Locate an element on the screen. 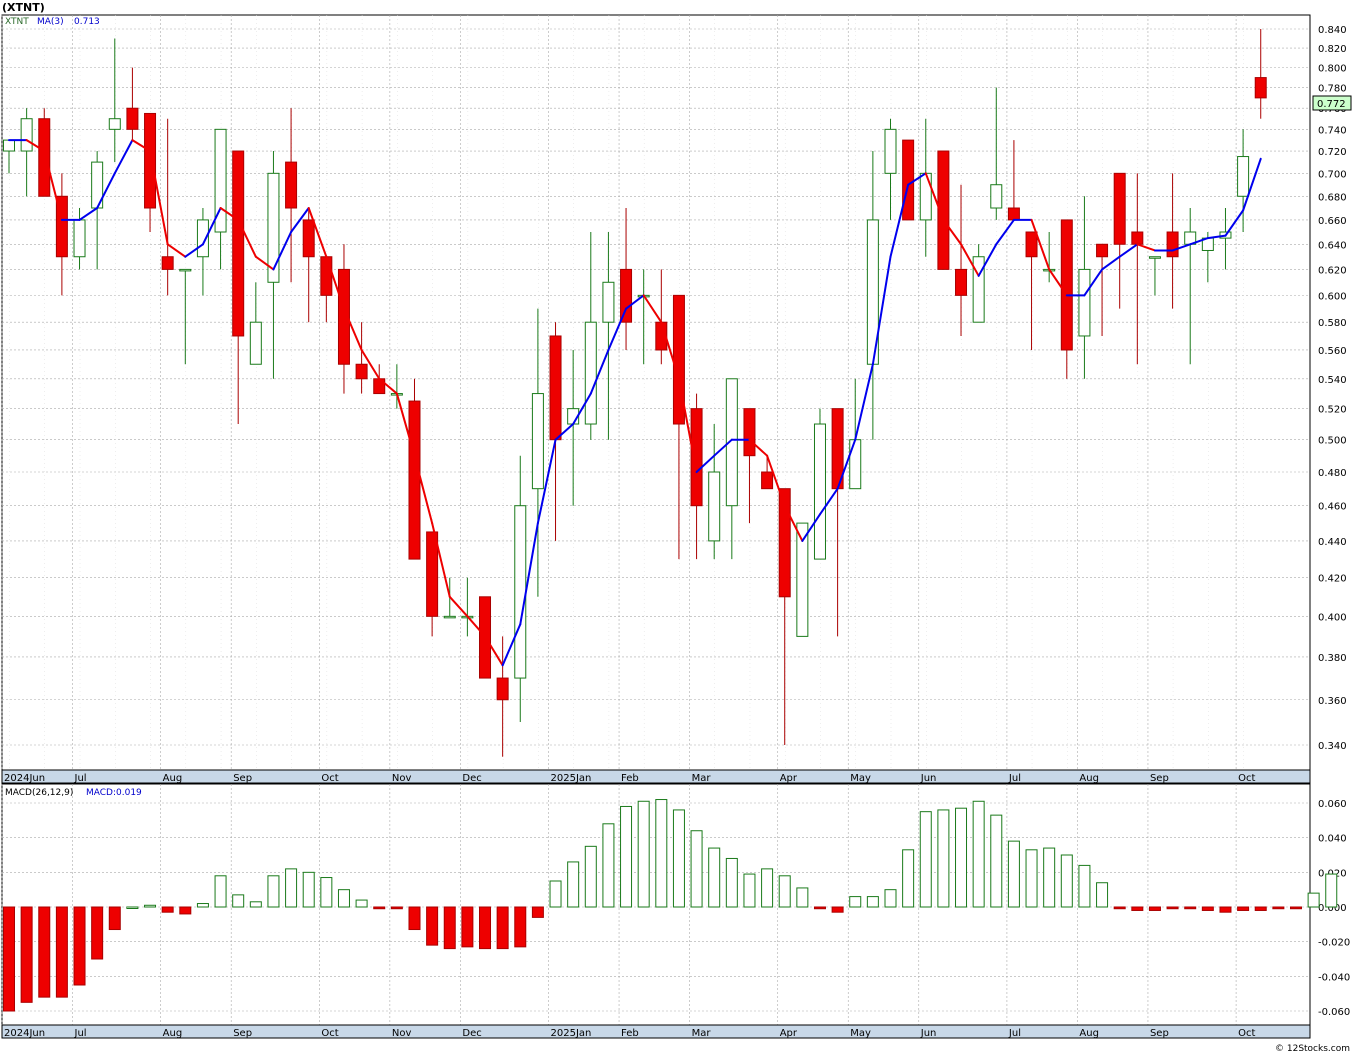 The width and height of the screenshot is (1360, 1056). x-tick-label-bottom: Oct is located at coordinates (329, 1033).